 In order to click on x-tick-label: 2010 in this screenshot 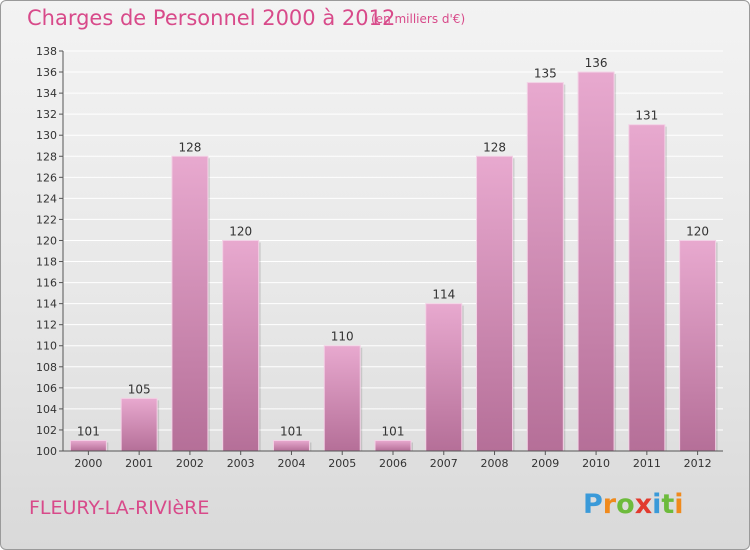, I will do `click(596, 463)`.